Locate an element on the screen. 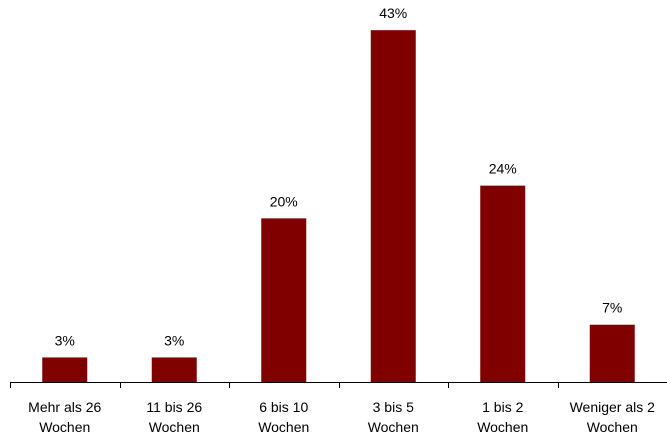 This screenshot has width=667, height=435. x-tick-label-line: Mehr als 26 is located at coordinates (64, 407).